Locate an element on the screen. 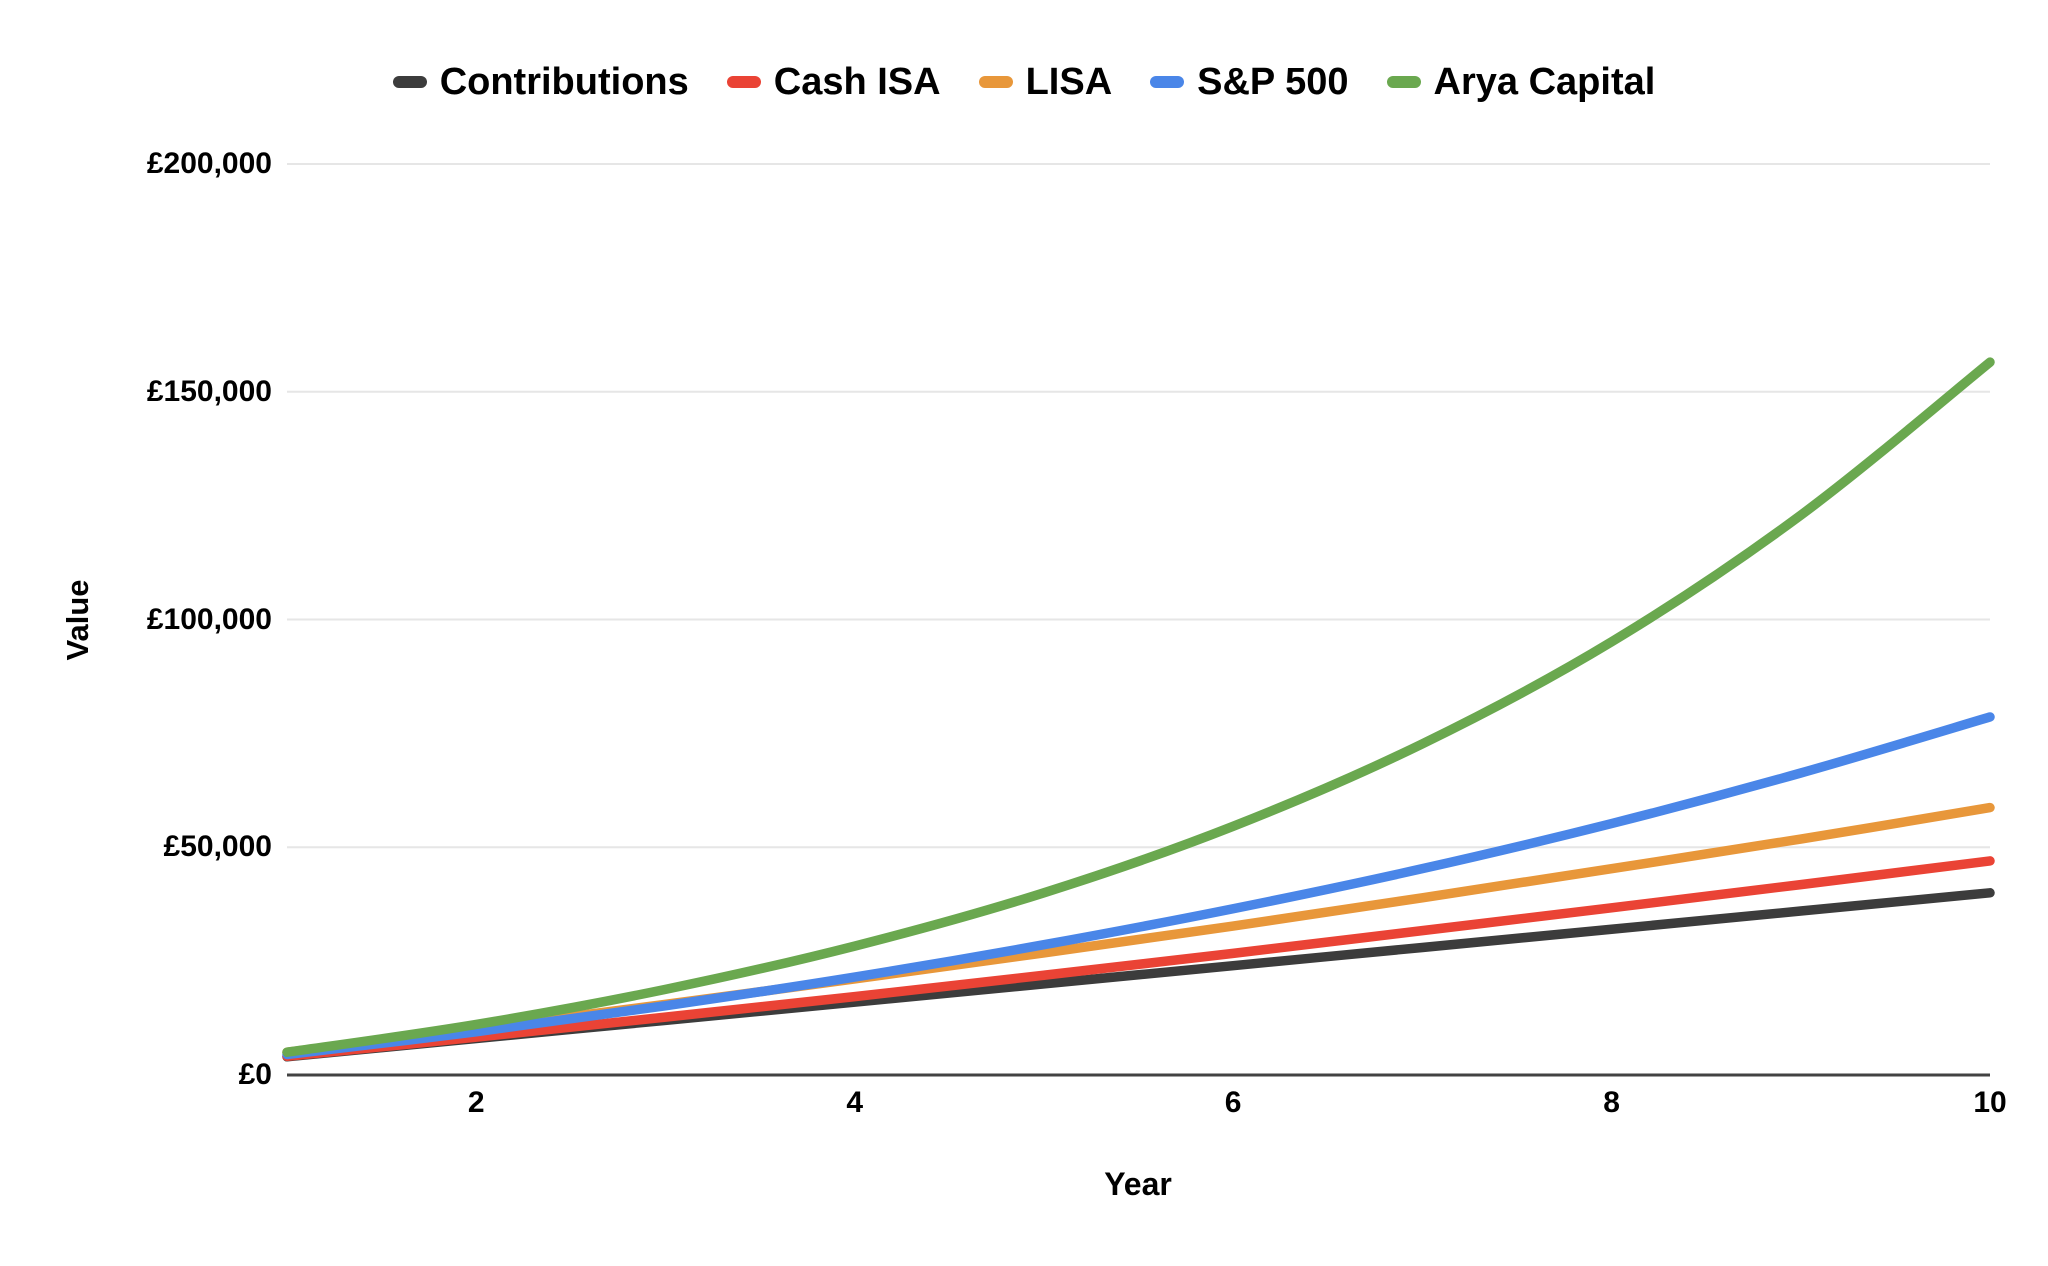 This screenshot has width=2048, height=1266. y-tick-label: £200,000 is located at coordinates (209, 163).